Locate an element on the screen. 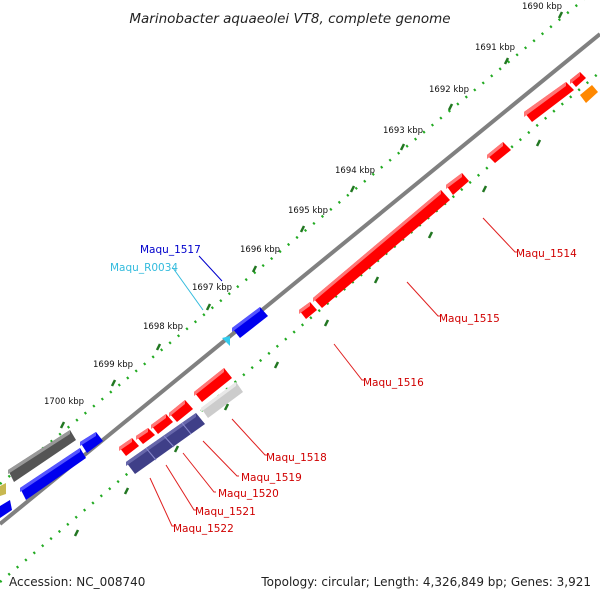  gene-maqu-1516-top is located at coordinates (304, 308).